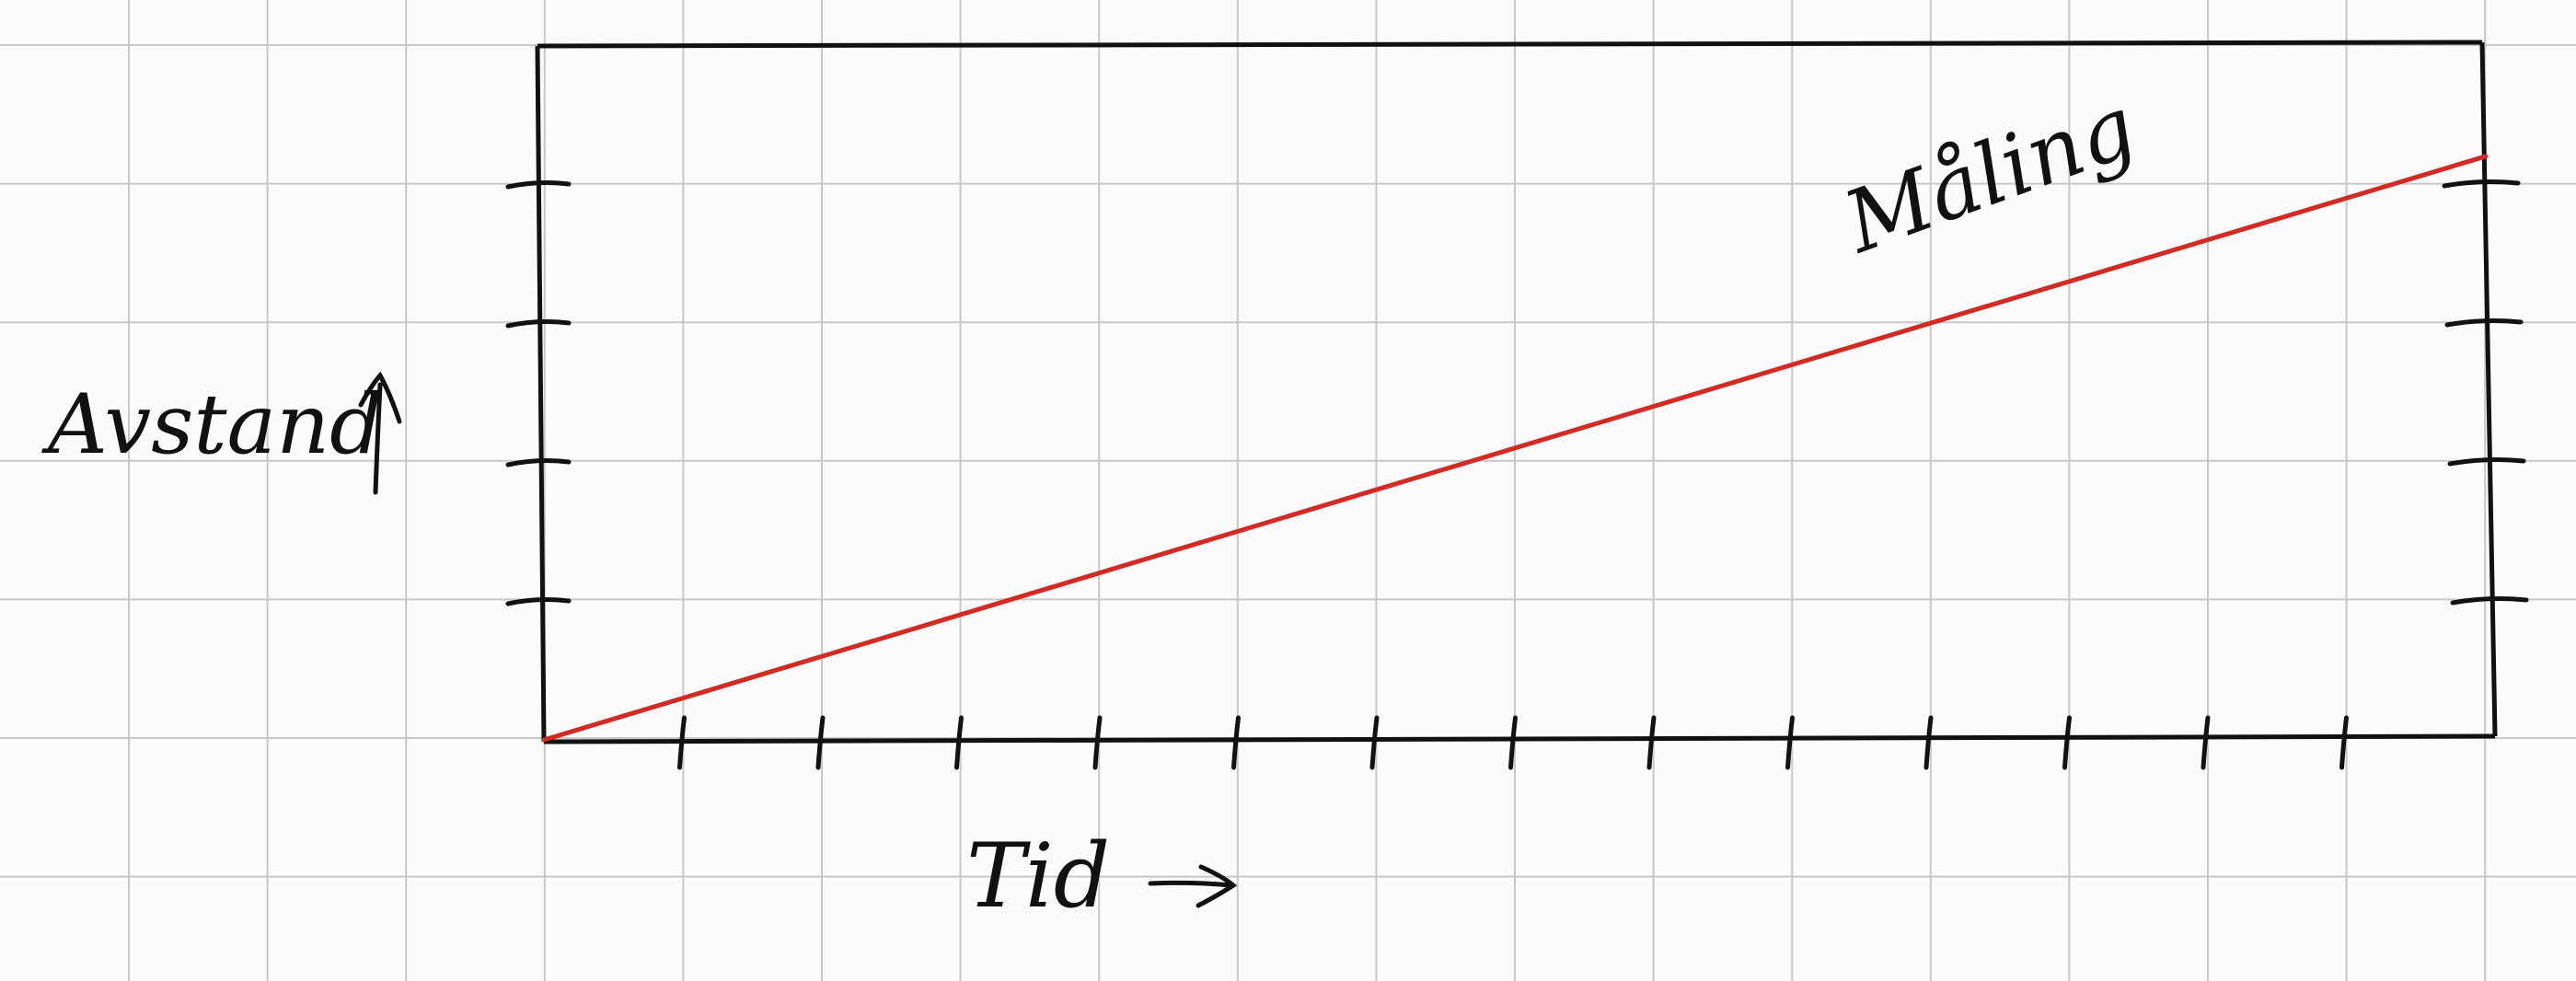  Describe the element at coordinates (1990, 175) in the screenshot. I see `series-label: Måling` at that location.